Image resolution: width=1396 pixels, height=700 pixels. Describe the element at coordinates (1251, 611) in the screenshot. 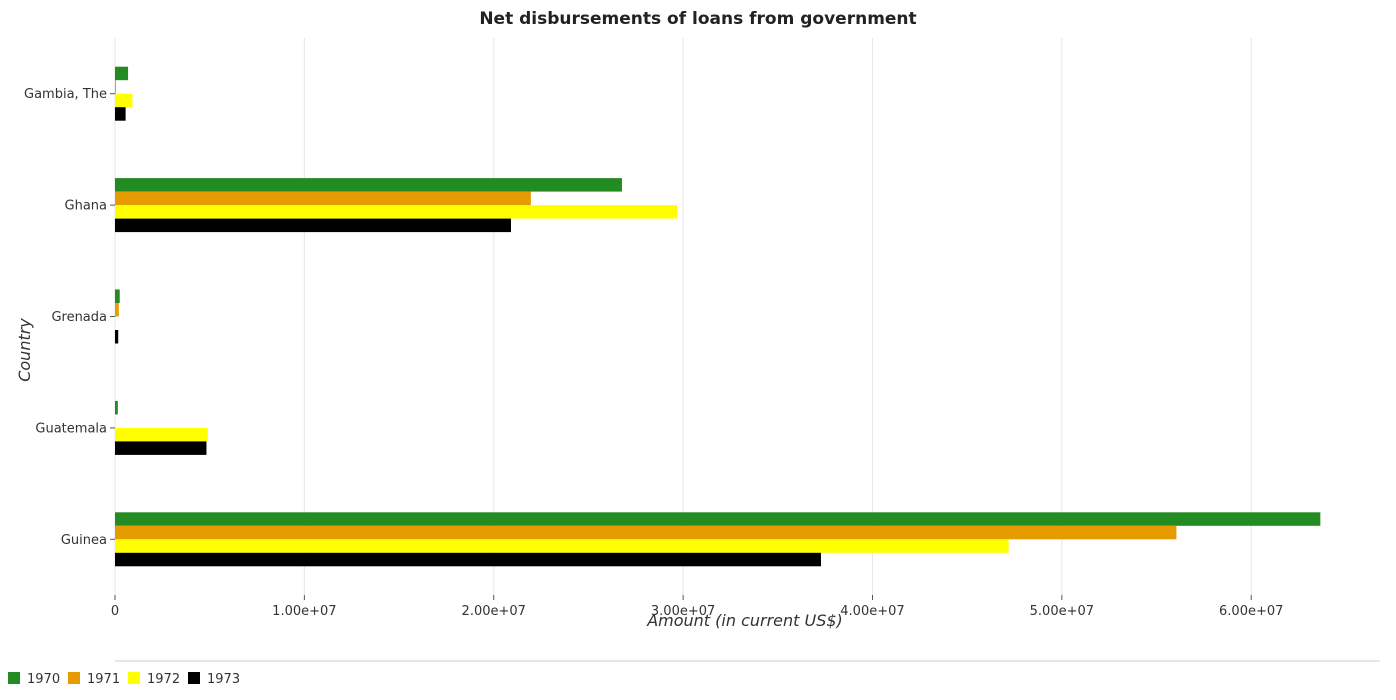

I see `x-tick-label: 6.00e+07` at that location.